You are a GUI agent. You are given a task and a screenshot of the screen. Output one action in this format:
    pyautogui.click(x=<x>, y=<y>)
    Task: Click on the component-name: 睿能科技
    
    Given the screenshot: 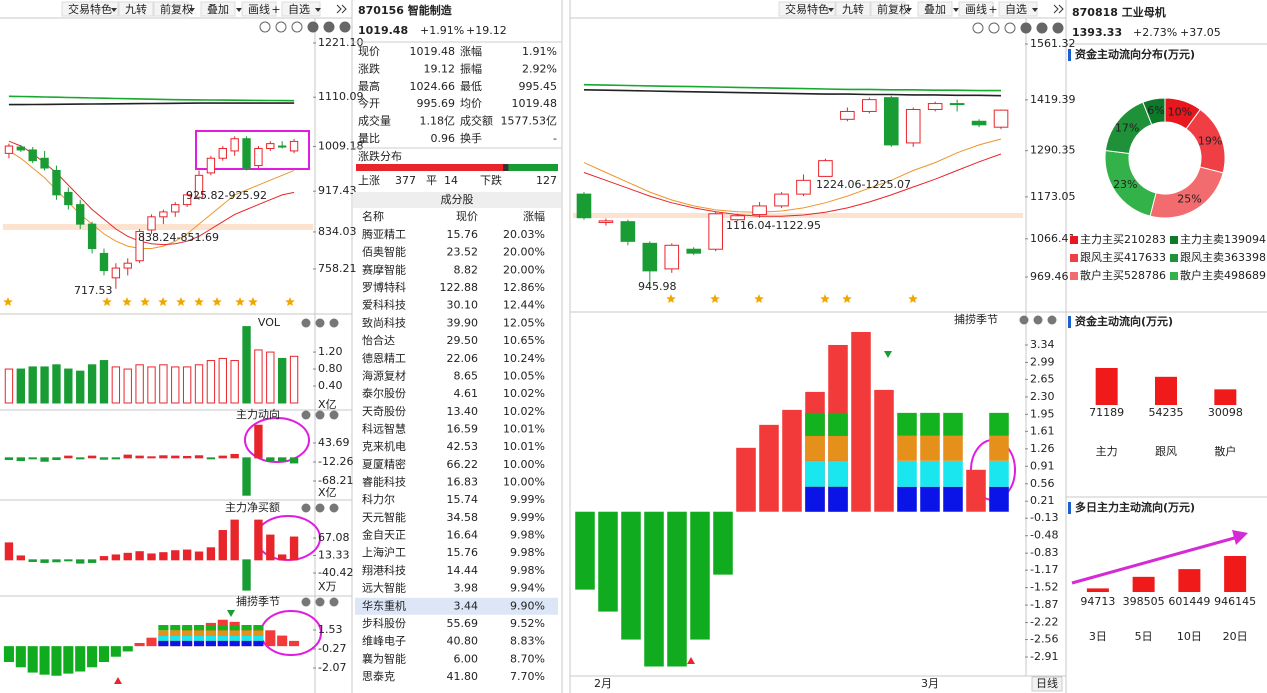 What is the action you would take?
    pyautogui.click(x=384, y=482)
    